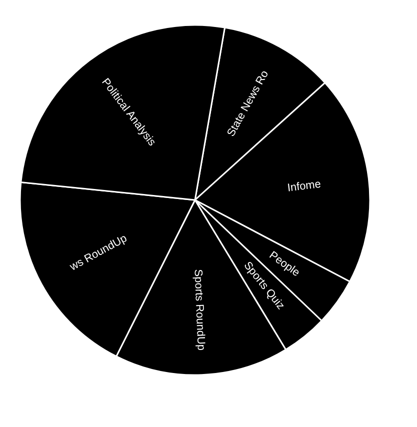 This screenshot has width=417, height=427. What do you see at coordinates (304, 186) in the screenshot?
I see `slice-label: Infome` at bounding box center [304, 186].